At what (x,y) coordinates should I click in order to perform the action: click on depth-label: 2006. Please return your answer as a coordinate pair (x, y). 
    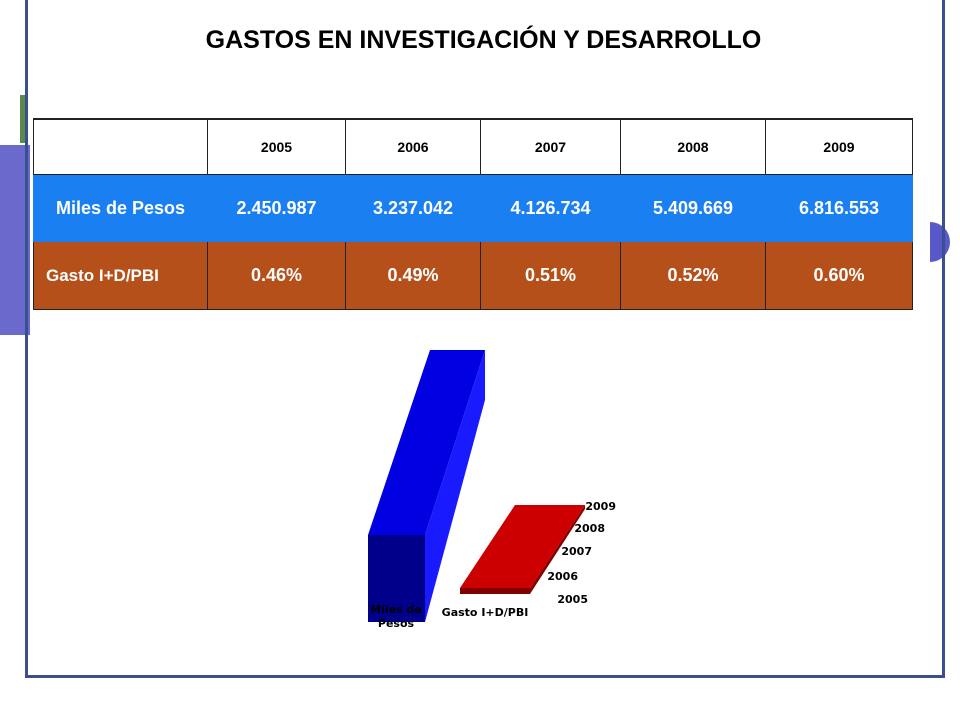
    Looking at the image, I should click on (562, 576).